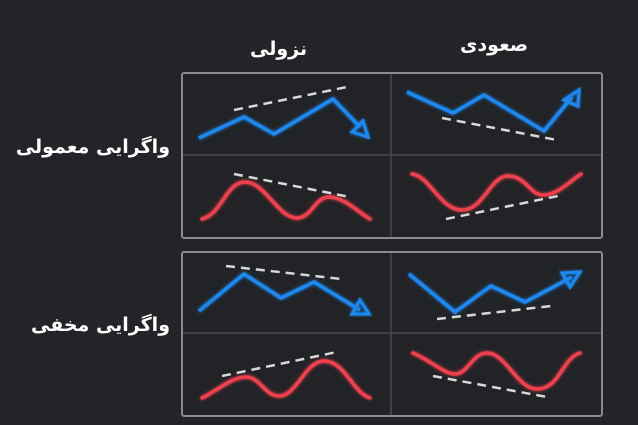 The height and width of the screenshot is (425, 638). What do you see at coordinates (279, 49) in the screenshot?
I see `column-header-bearish: نزولی` at bounding box center [279, 49].